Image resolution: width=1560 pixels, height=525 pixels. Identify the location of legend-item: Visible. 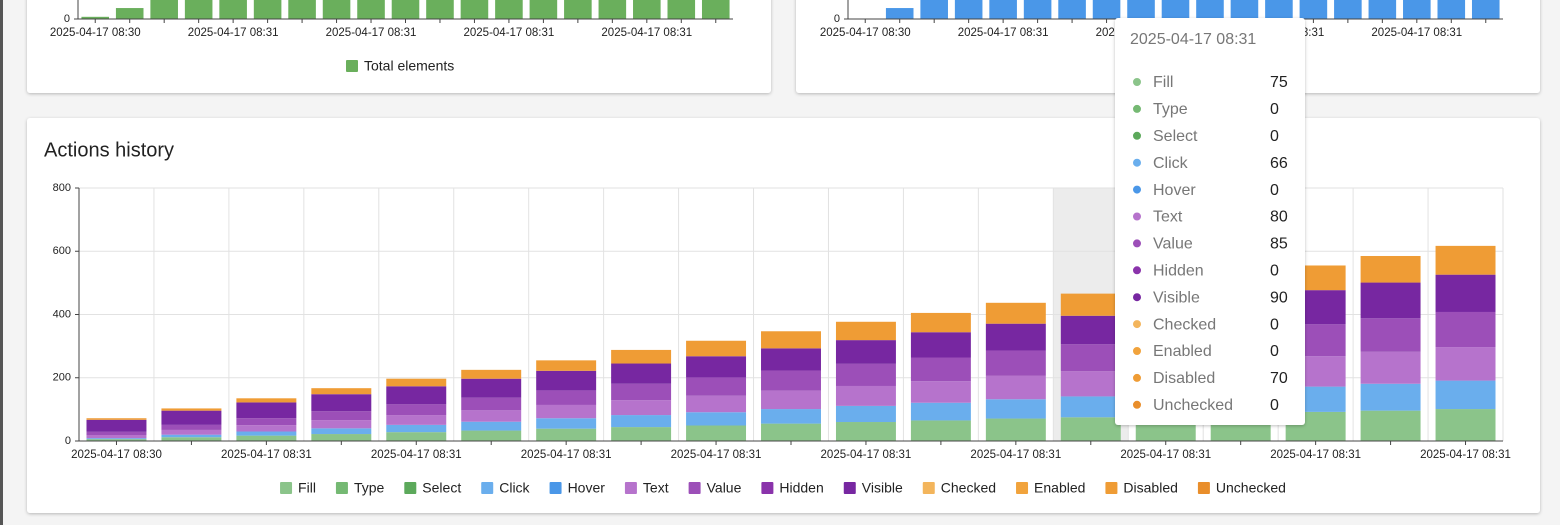
(873, 488).